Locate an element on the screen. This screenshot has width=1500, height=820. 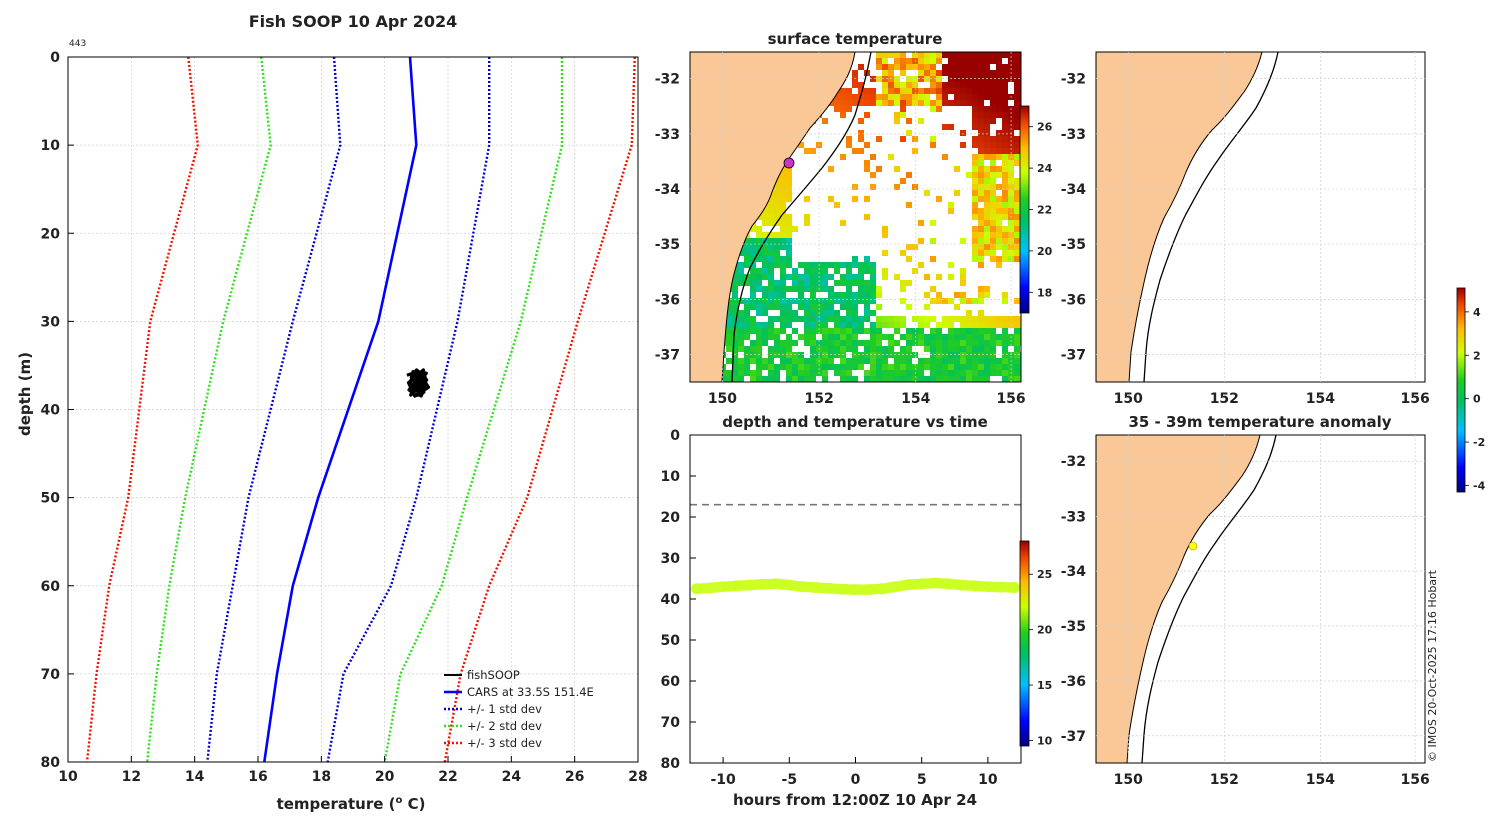
sst-colorbar-tick-label: 20 is located at coordinates (1045, 251).